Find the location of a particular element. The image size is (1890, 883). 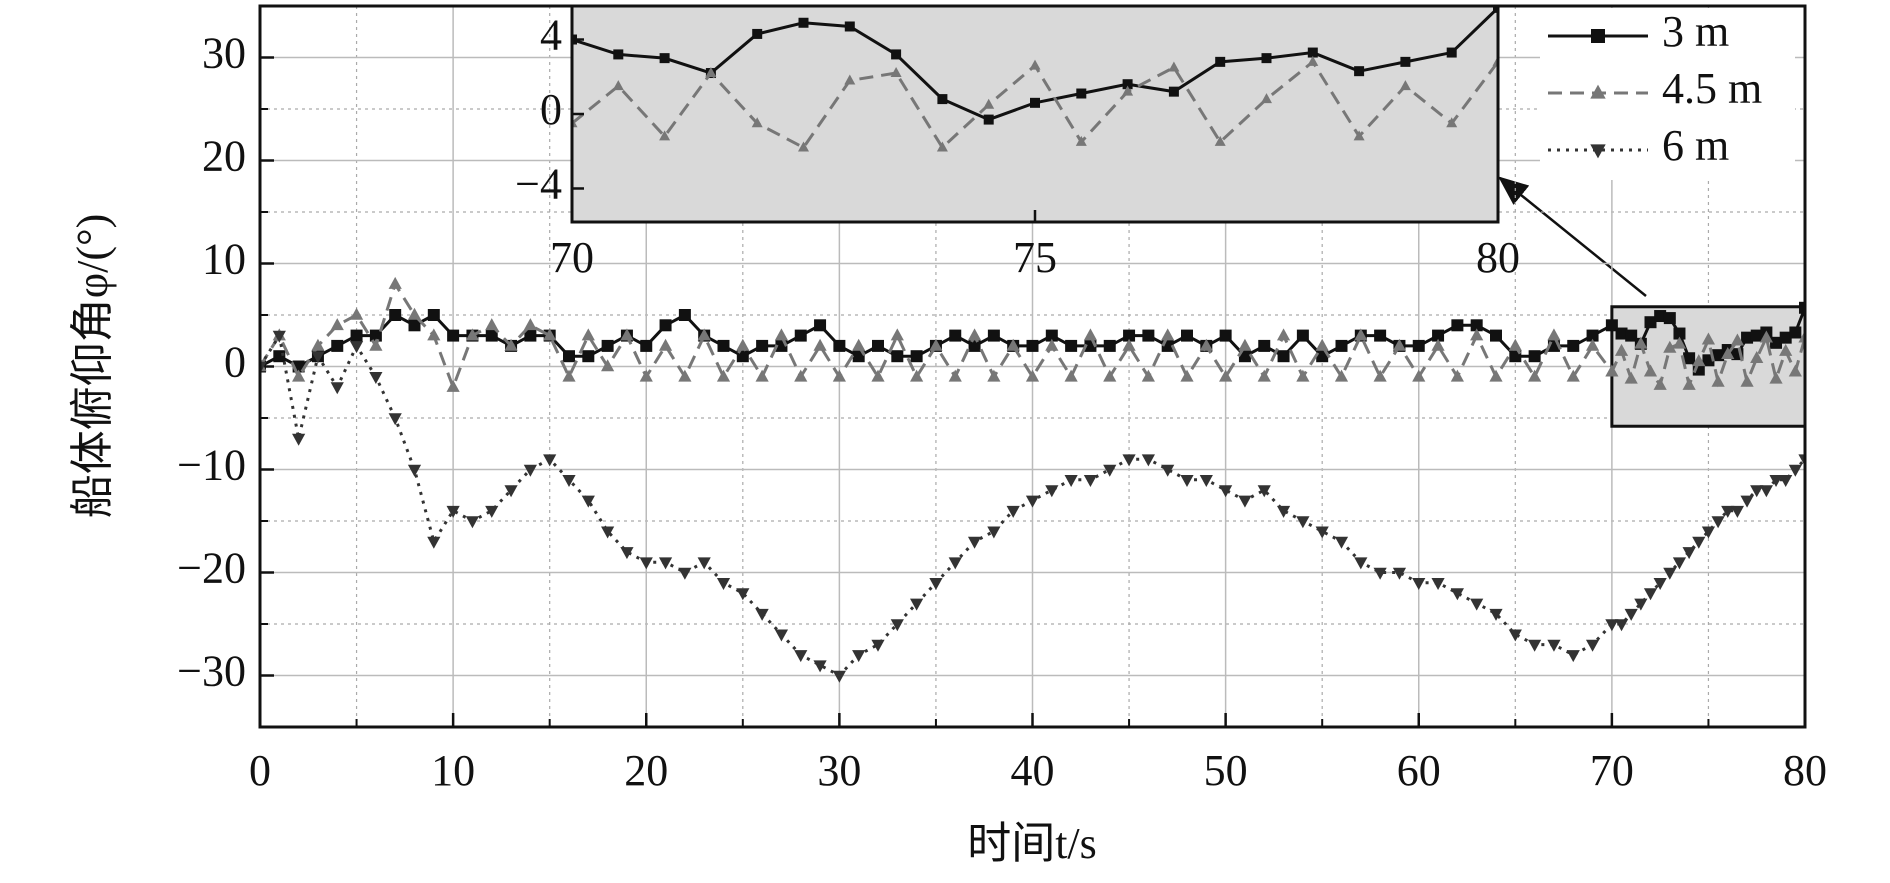

zoom-box is located at coordinates (1708, 366).